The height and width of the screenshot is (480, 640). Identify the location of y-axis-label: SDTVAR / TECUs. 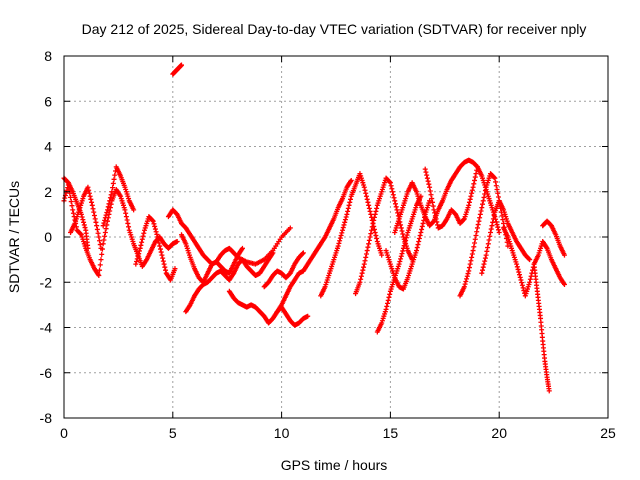
(14, 237).